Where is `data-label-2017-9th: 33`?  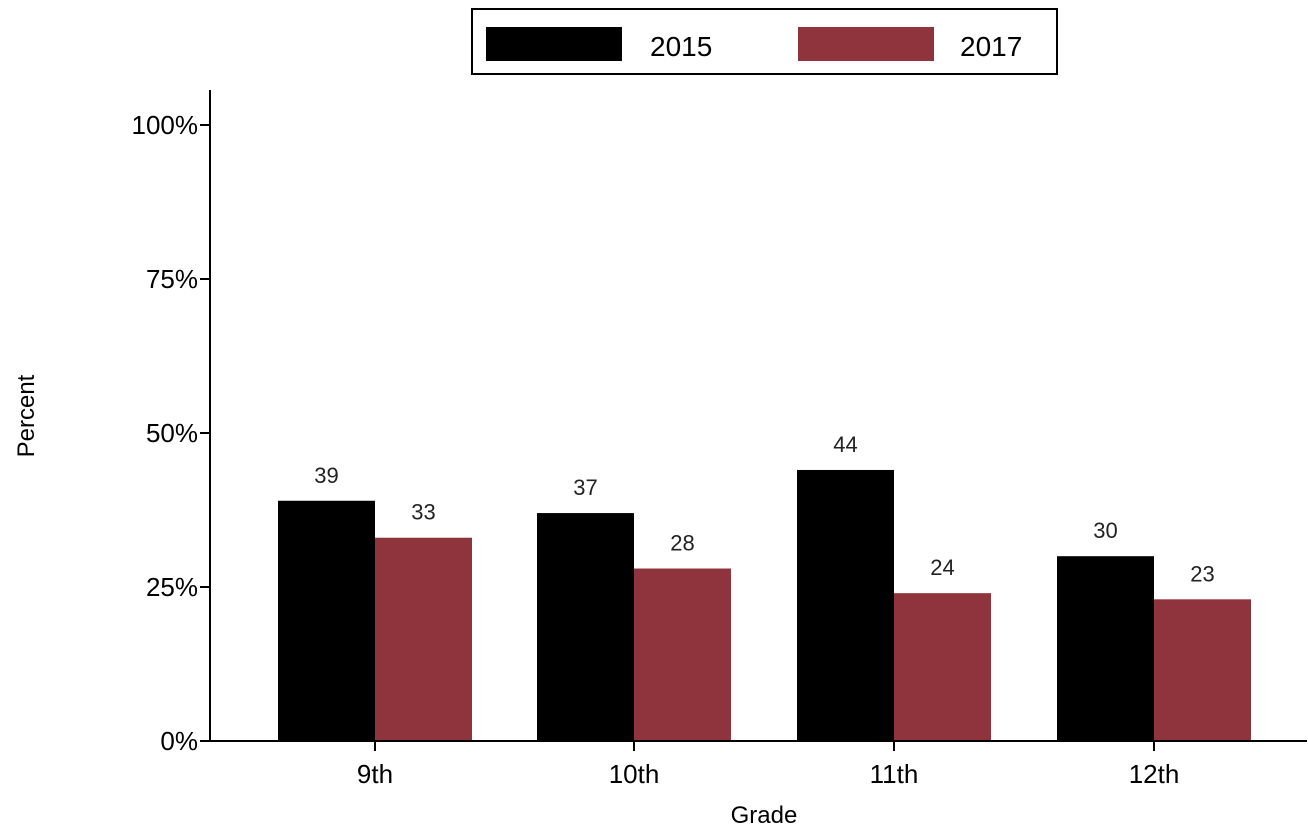 data-label-2017-9th: 33 is located at coordinates (423, 512).